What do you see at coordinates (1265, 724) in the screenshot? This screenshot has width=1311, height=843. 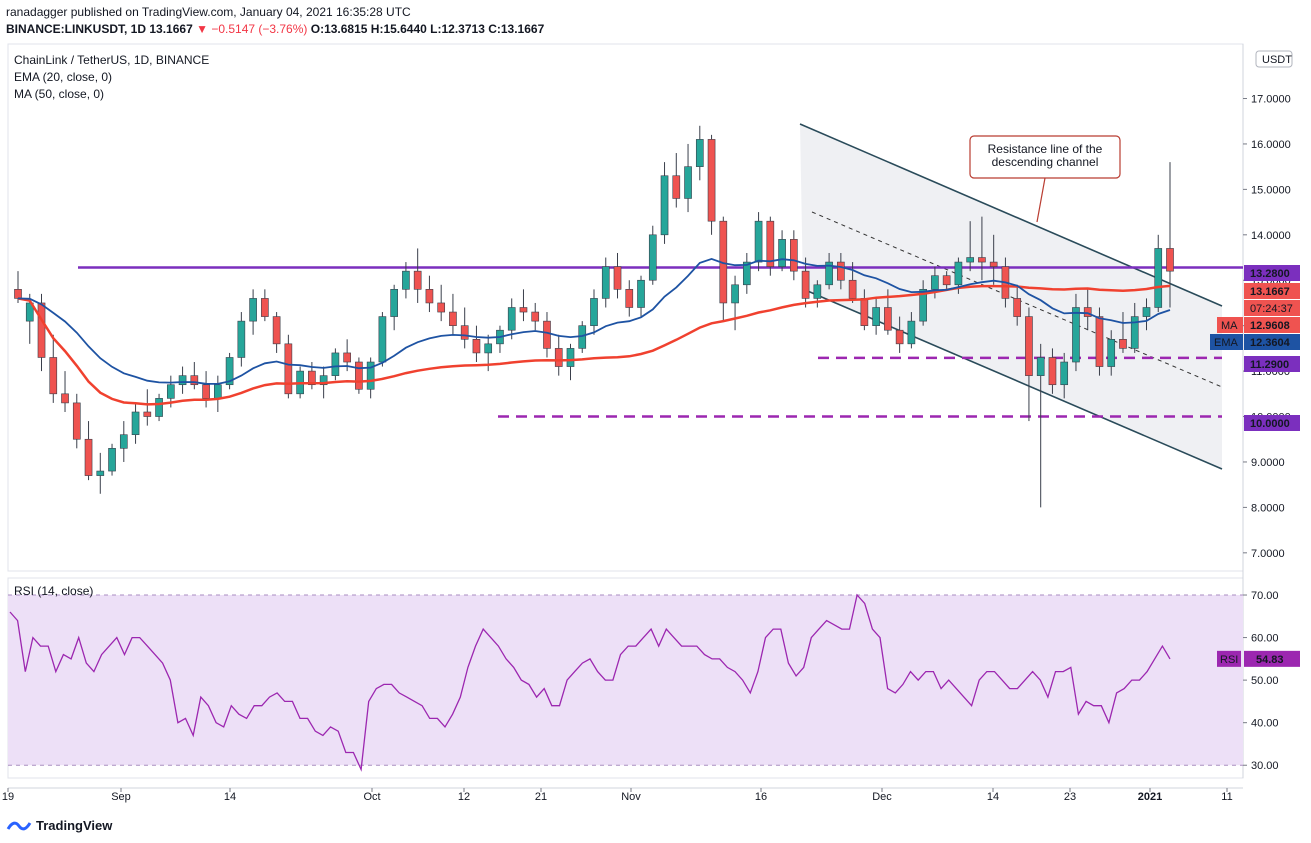 I see `rsi-tick-label: 40.00` at bounding box center [1265, 724].